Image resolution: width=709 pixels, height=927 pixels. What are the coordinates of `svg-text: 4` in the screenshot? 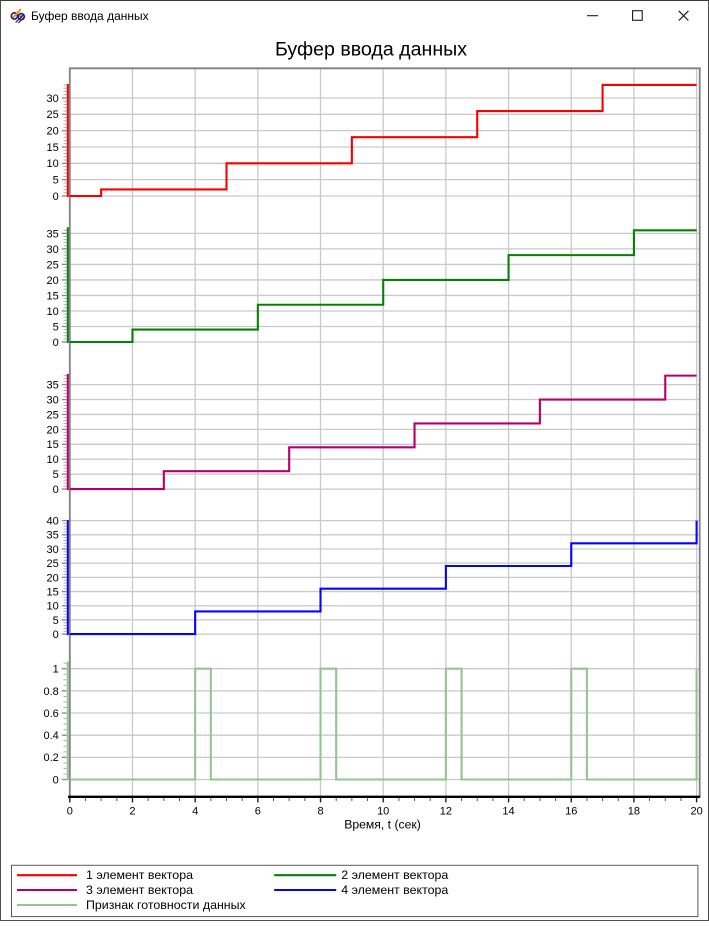 It's located at (195, 812).